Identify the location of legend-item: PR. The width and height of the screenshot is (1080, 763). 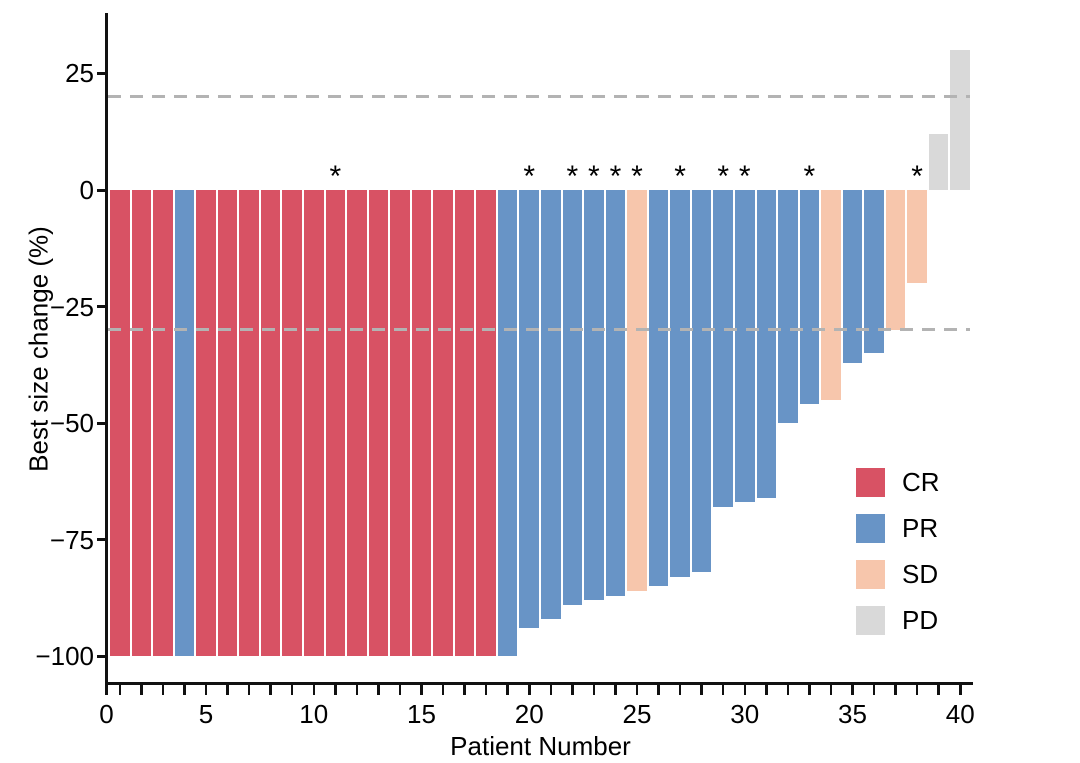
(898, 528).